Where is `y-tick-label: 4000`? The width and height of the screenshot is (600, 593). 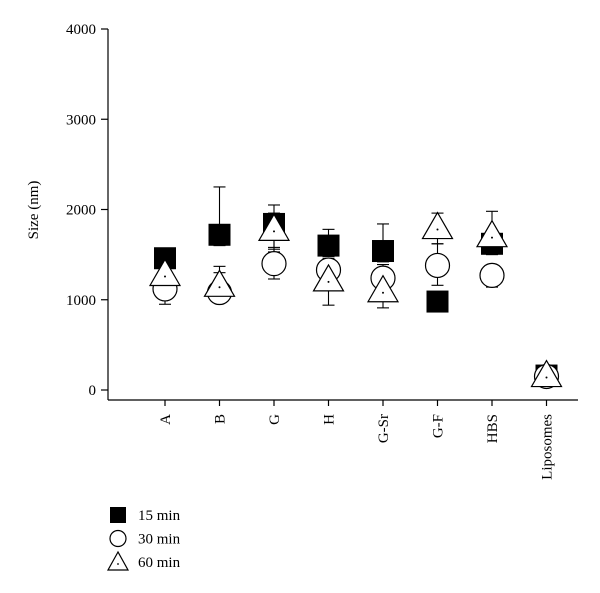
y-tick-label: 4000 is located at coordinates (81, 30).